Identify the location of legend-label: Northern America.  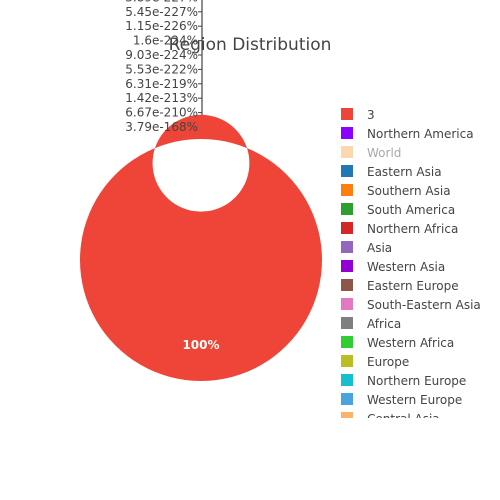
(420, 134).